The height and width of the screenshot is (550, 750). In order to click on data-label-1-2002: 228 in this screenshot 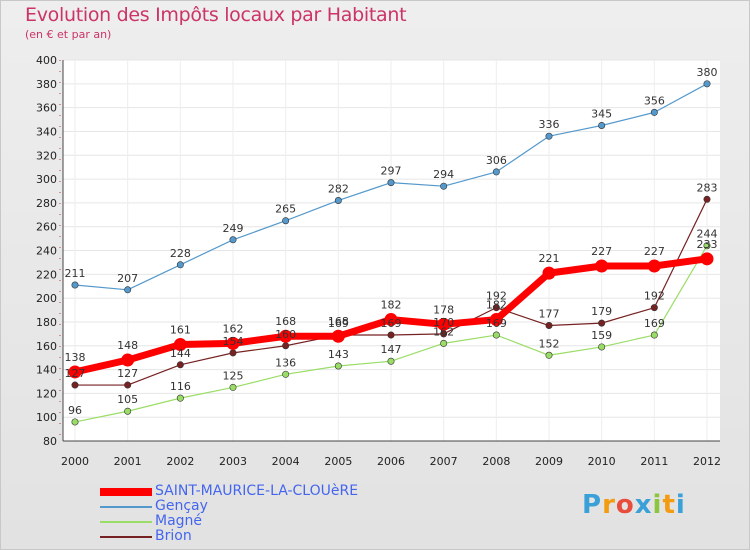, I will do `click(180, 253)`.